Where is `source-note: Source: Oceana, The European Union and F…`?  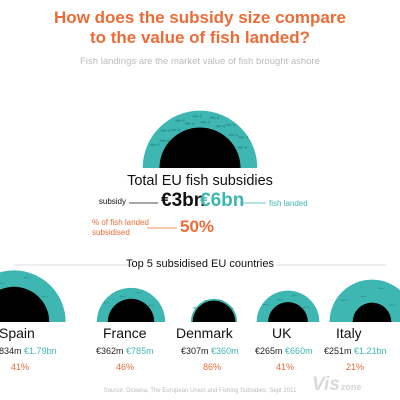
source-note: Source: Oceana, The European Union and F… is located at coordinates (200, 391).